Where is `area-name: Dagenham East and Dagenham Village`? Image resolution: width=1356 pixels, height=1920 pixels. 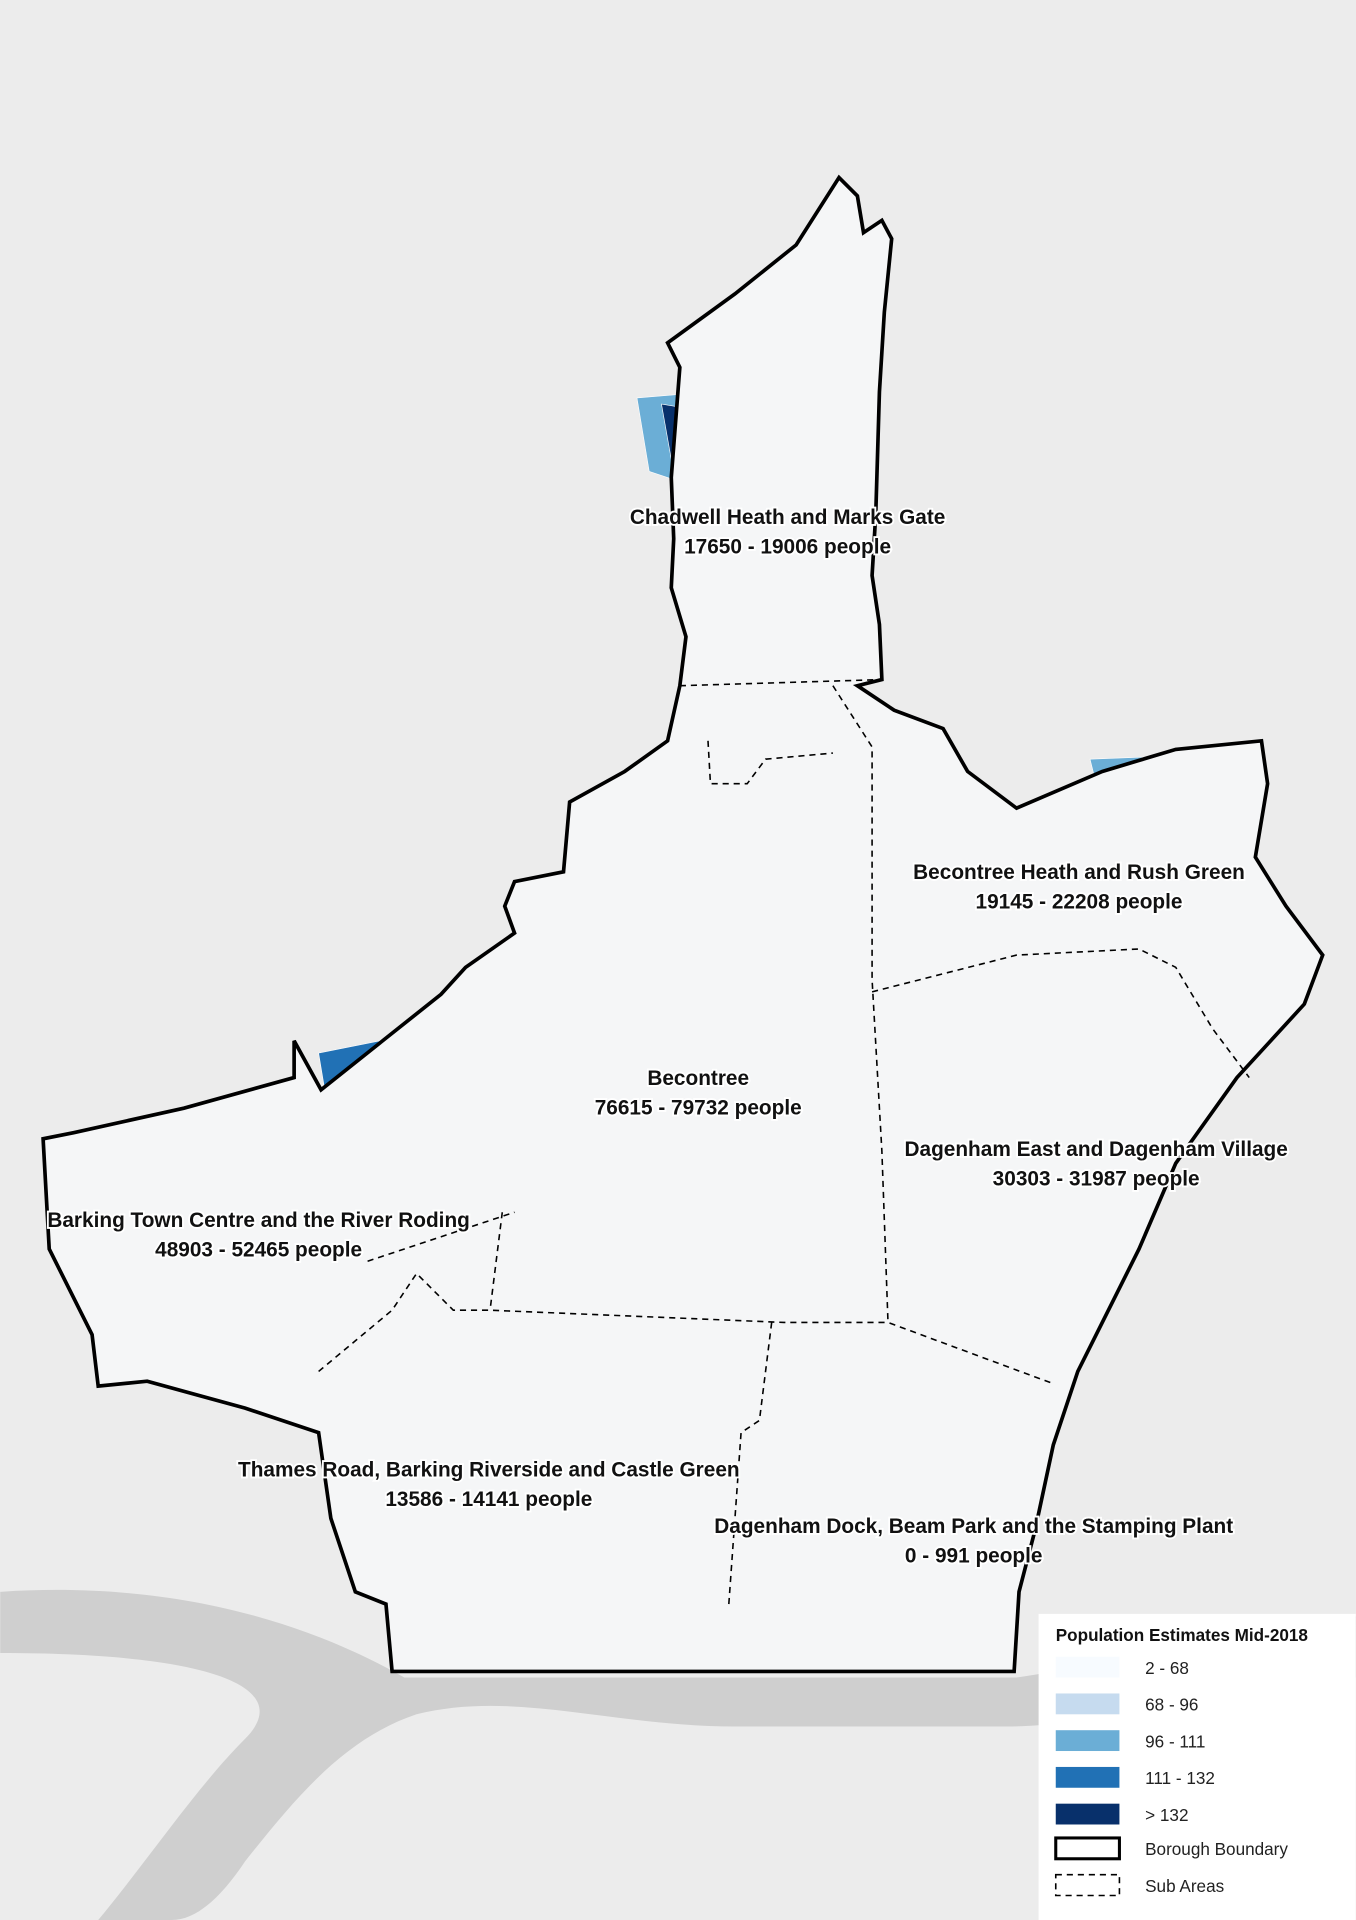
area-name: Dagenham East and Dagenham Village is located at coordinates (1095, 1149).